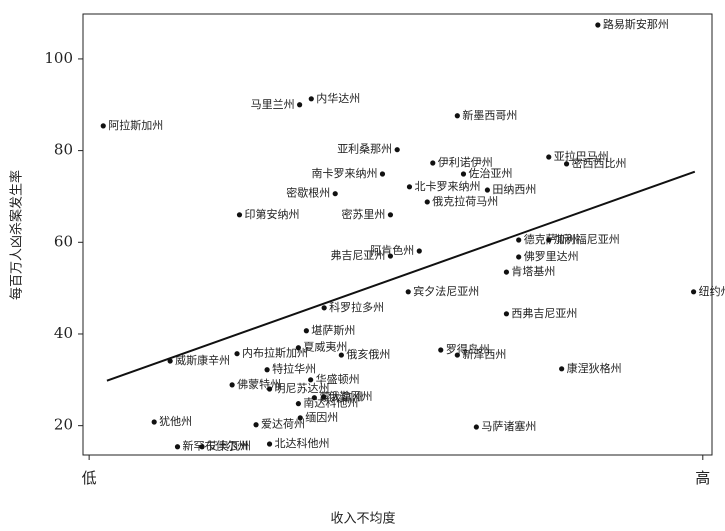 This screenshot has width=725, height=531. Describe the element at coordinates (364, 149) in the screenshot. I see `point-label: 亚利桑那州` at that location.